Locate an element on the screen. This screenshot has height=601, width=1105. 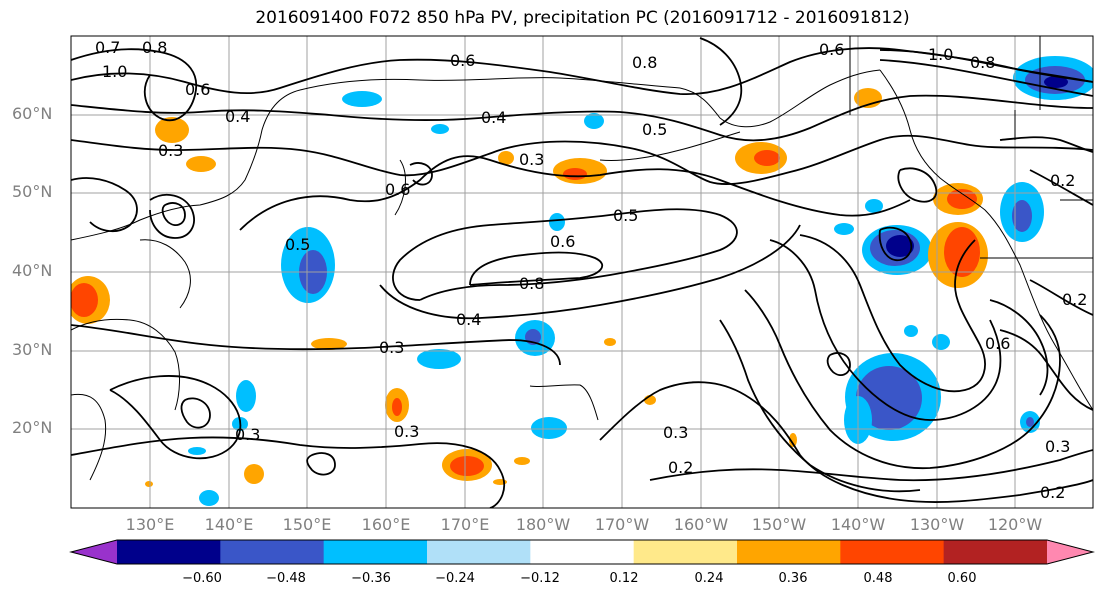
lat-label: 30°N is located at coordinates (32, 349).